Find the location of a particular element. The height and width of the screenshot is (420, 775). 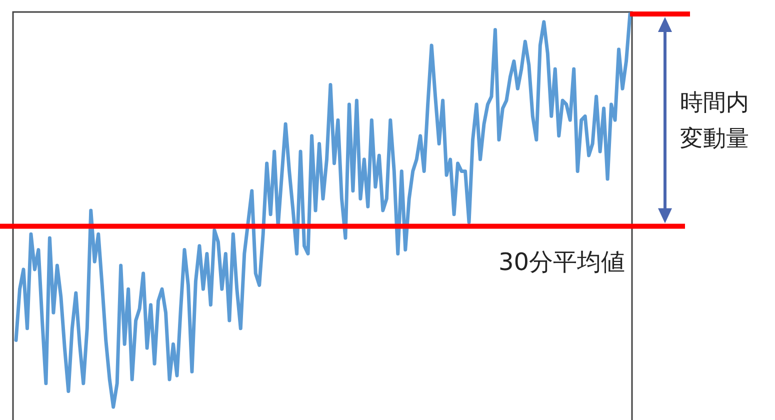

text: 時間内変動量 is located at coordinates (714, 121).